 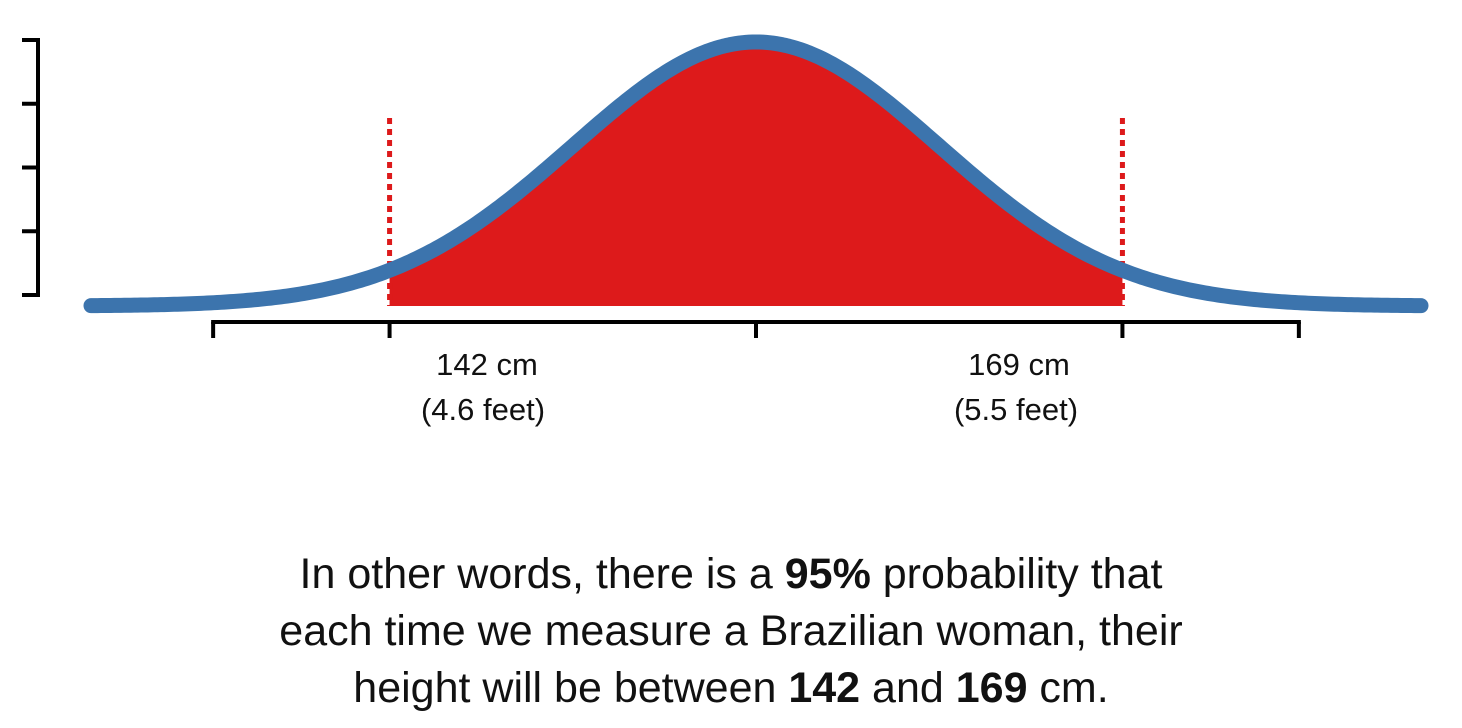 I want to click on tick-label-169-cm: 169 cm, so click(x=1019, y=364).